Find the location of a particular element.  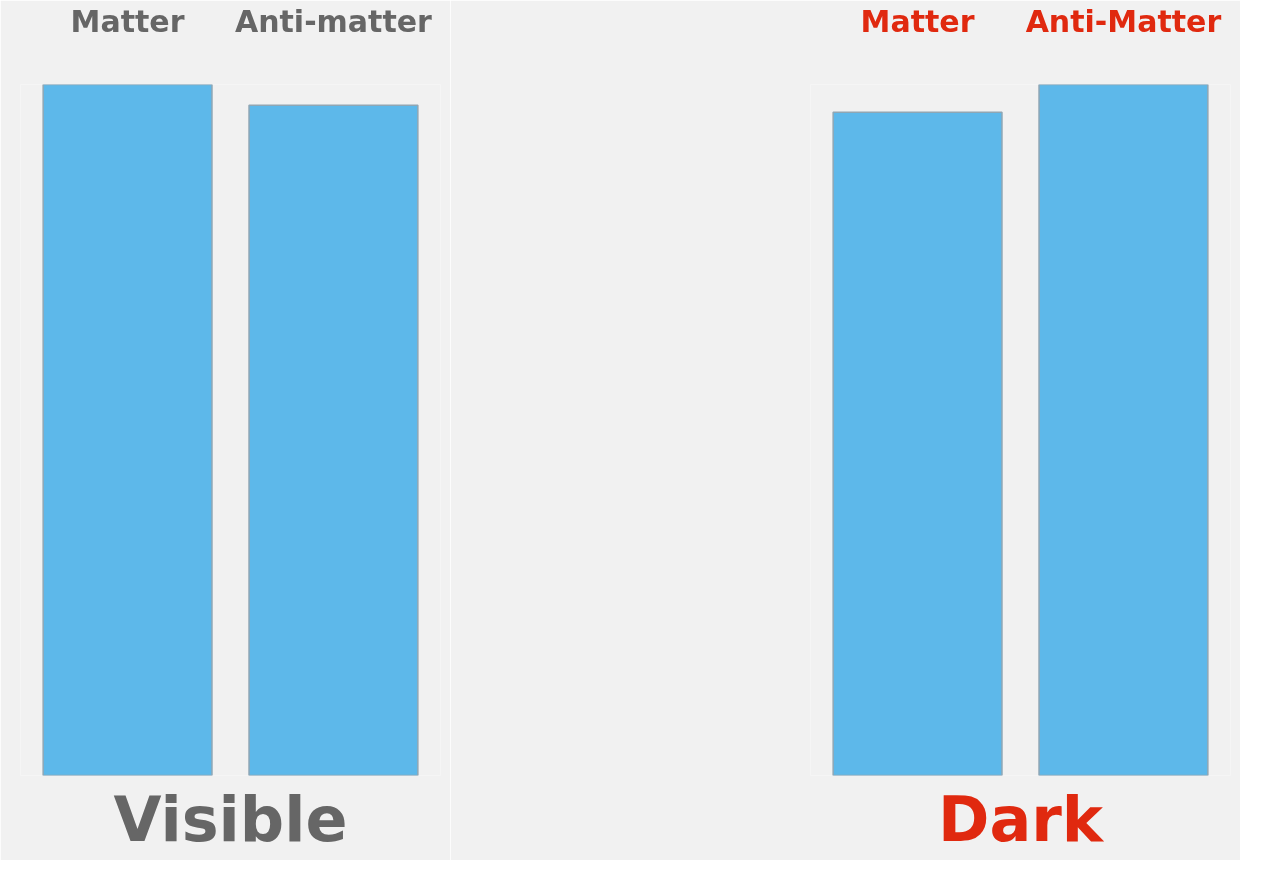

text: Visible is located at coordinates (230, 819).